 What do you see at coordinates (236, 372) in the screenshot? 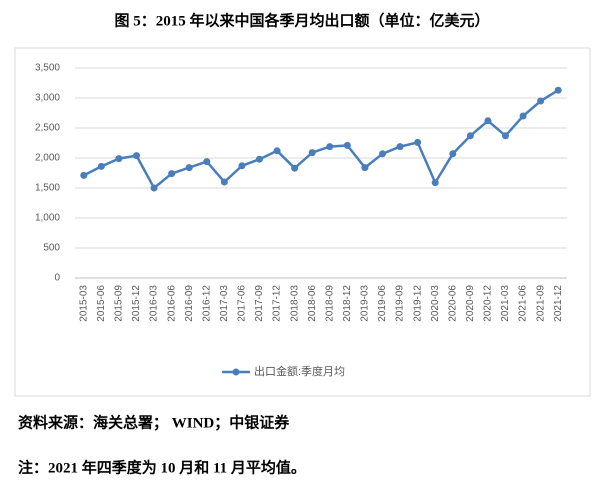
I see `legend-marker` at bounding box center [236, 372].